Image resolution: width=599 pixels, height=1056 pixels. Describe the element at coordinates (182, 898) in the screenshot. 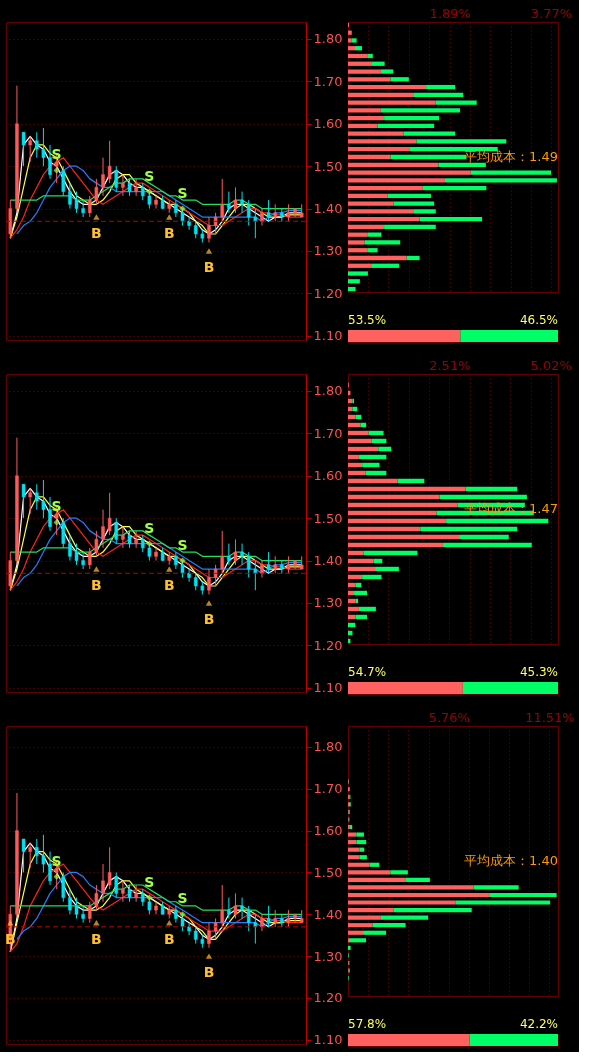

I see `text: S` at that location.